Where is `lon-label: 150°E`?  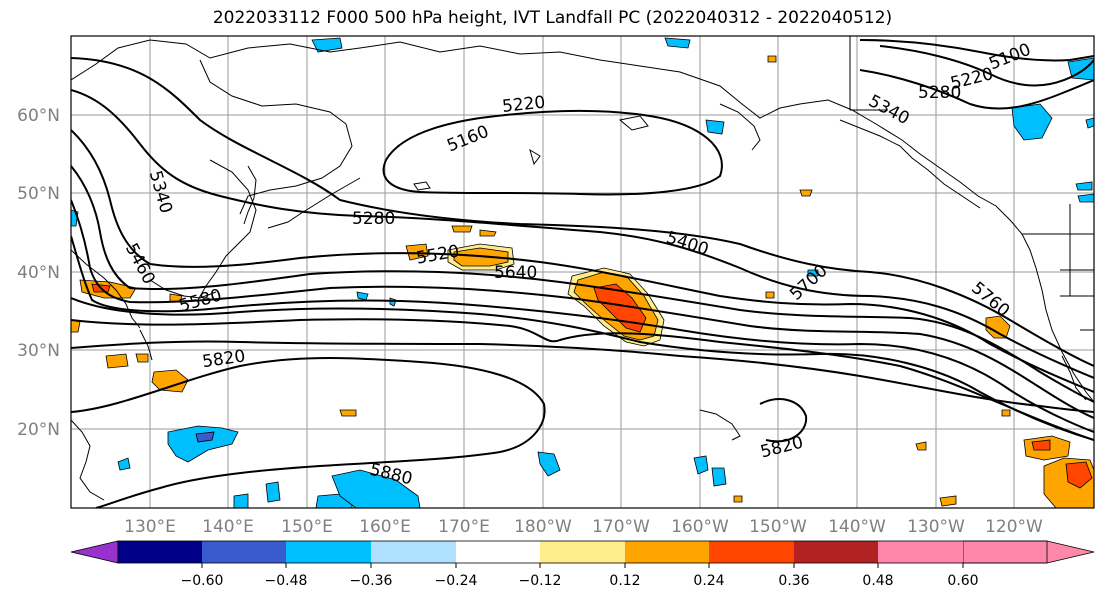
lon-label: 150°E is located at coordinates (307, 527).